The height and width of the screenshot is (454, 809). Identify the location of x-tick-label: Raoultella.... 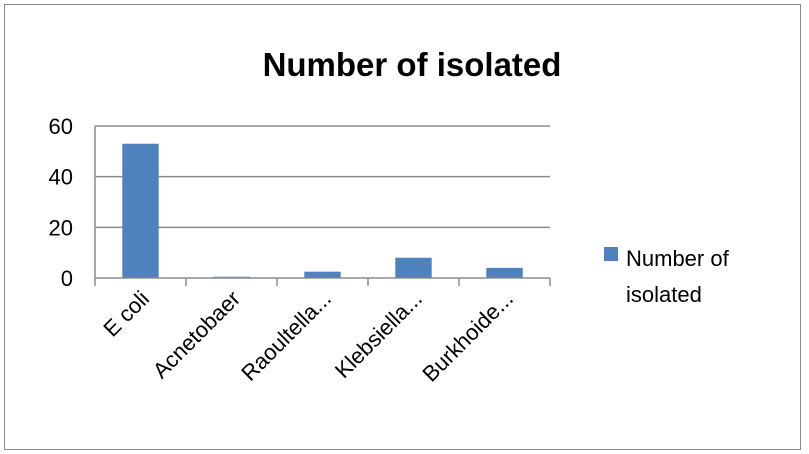
(286, 336).